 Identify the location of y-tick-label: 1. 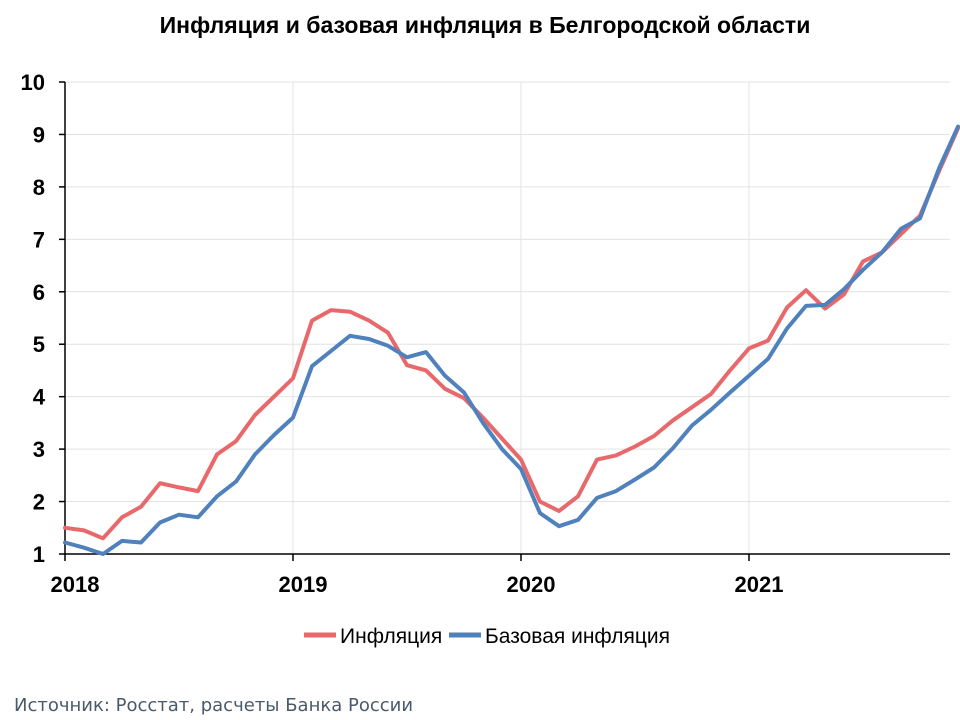
(39, 554).